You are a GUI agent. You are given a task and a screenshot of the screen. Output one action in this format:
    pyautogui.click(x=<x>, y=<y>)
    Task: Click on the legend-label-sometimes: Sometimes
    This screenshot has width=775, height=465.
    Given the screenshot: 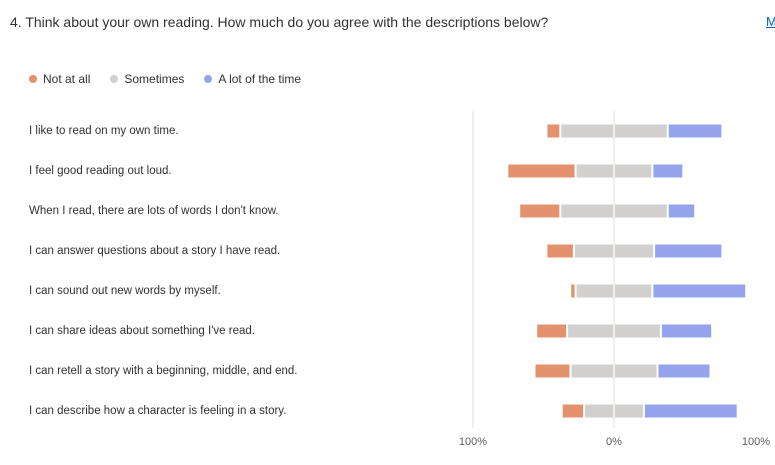 What is the action you would take?
    pyautogui.click(x=154, y=79)
    